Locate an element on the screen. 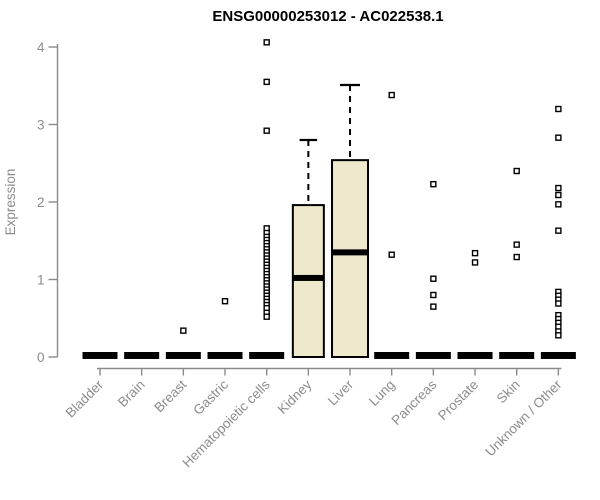 This screenshot has width=600, height=500. chart-title: ENSG00000253012 - AC022538.1 is located at coordinates (327, 16).